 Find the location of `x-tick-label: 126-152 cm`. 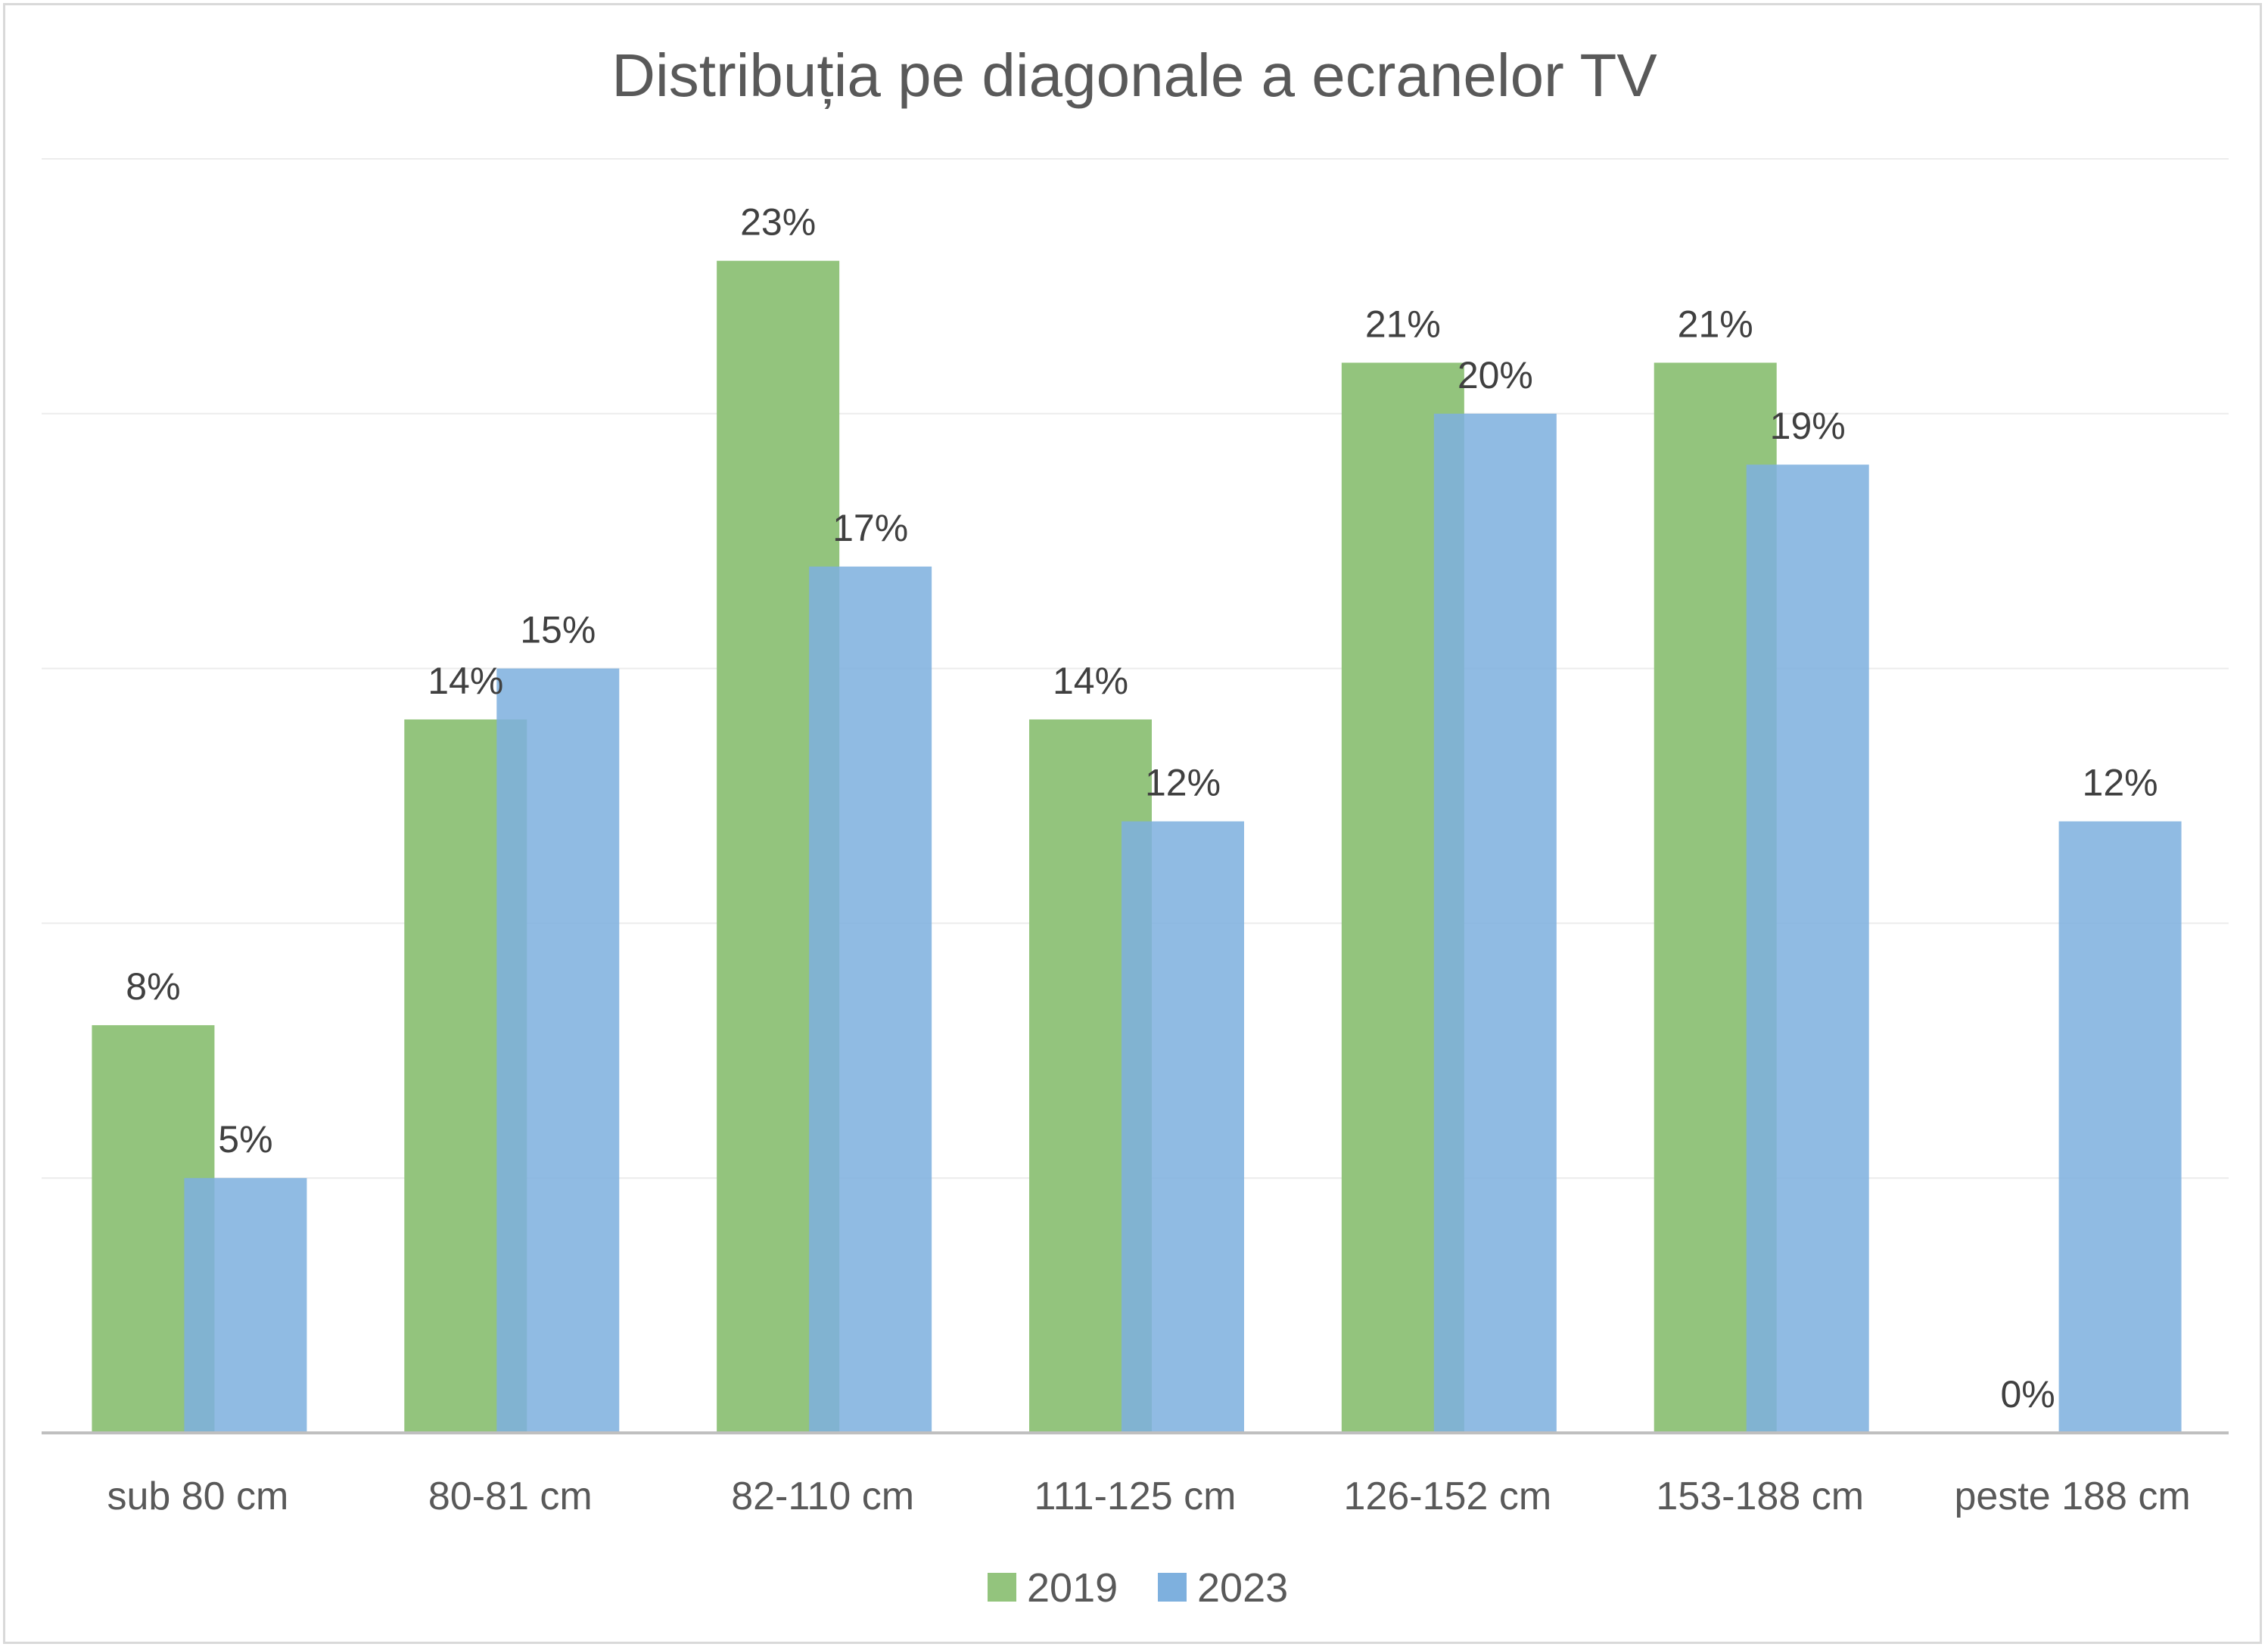

x-tick-label: 126-152 cm is located at coordinates (1448, 1496).